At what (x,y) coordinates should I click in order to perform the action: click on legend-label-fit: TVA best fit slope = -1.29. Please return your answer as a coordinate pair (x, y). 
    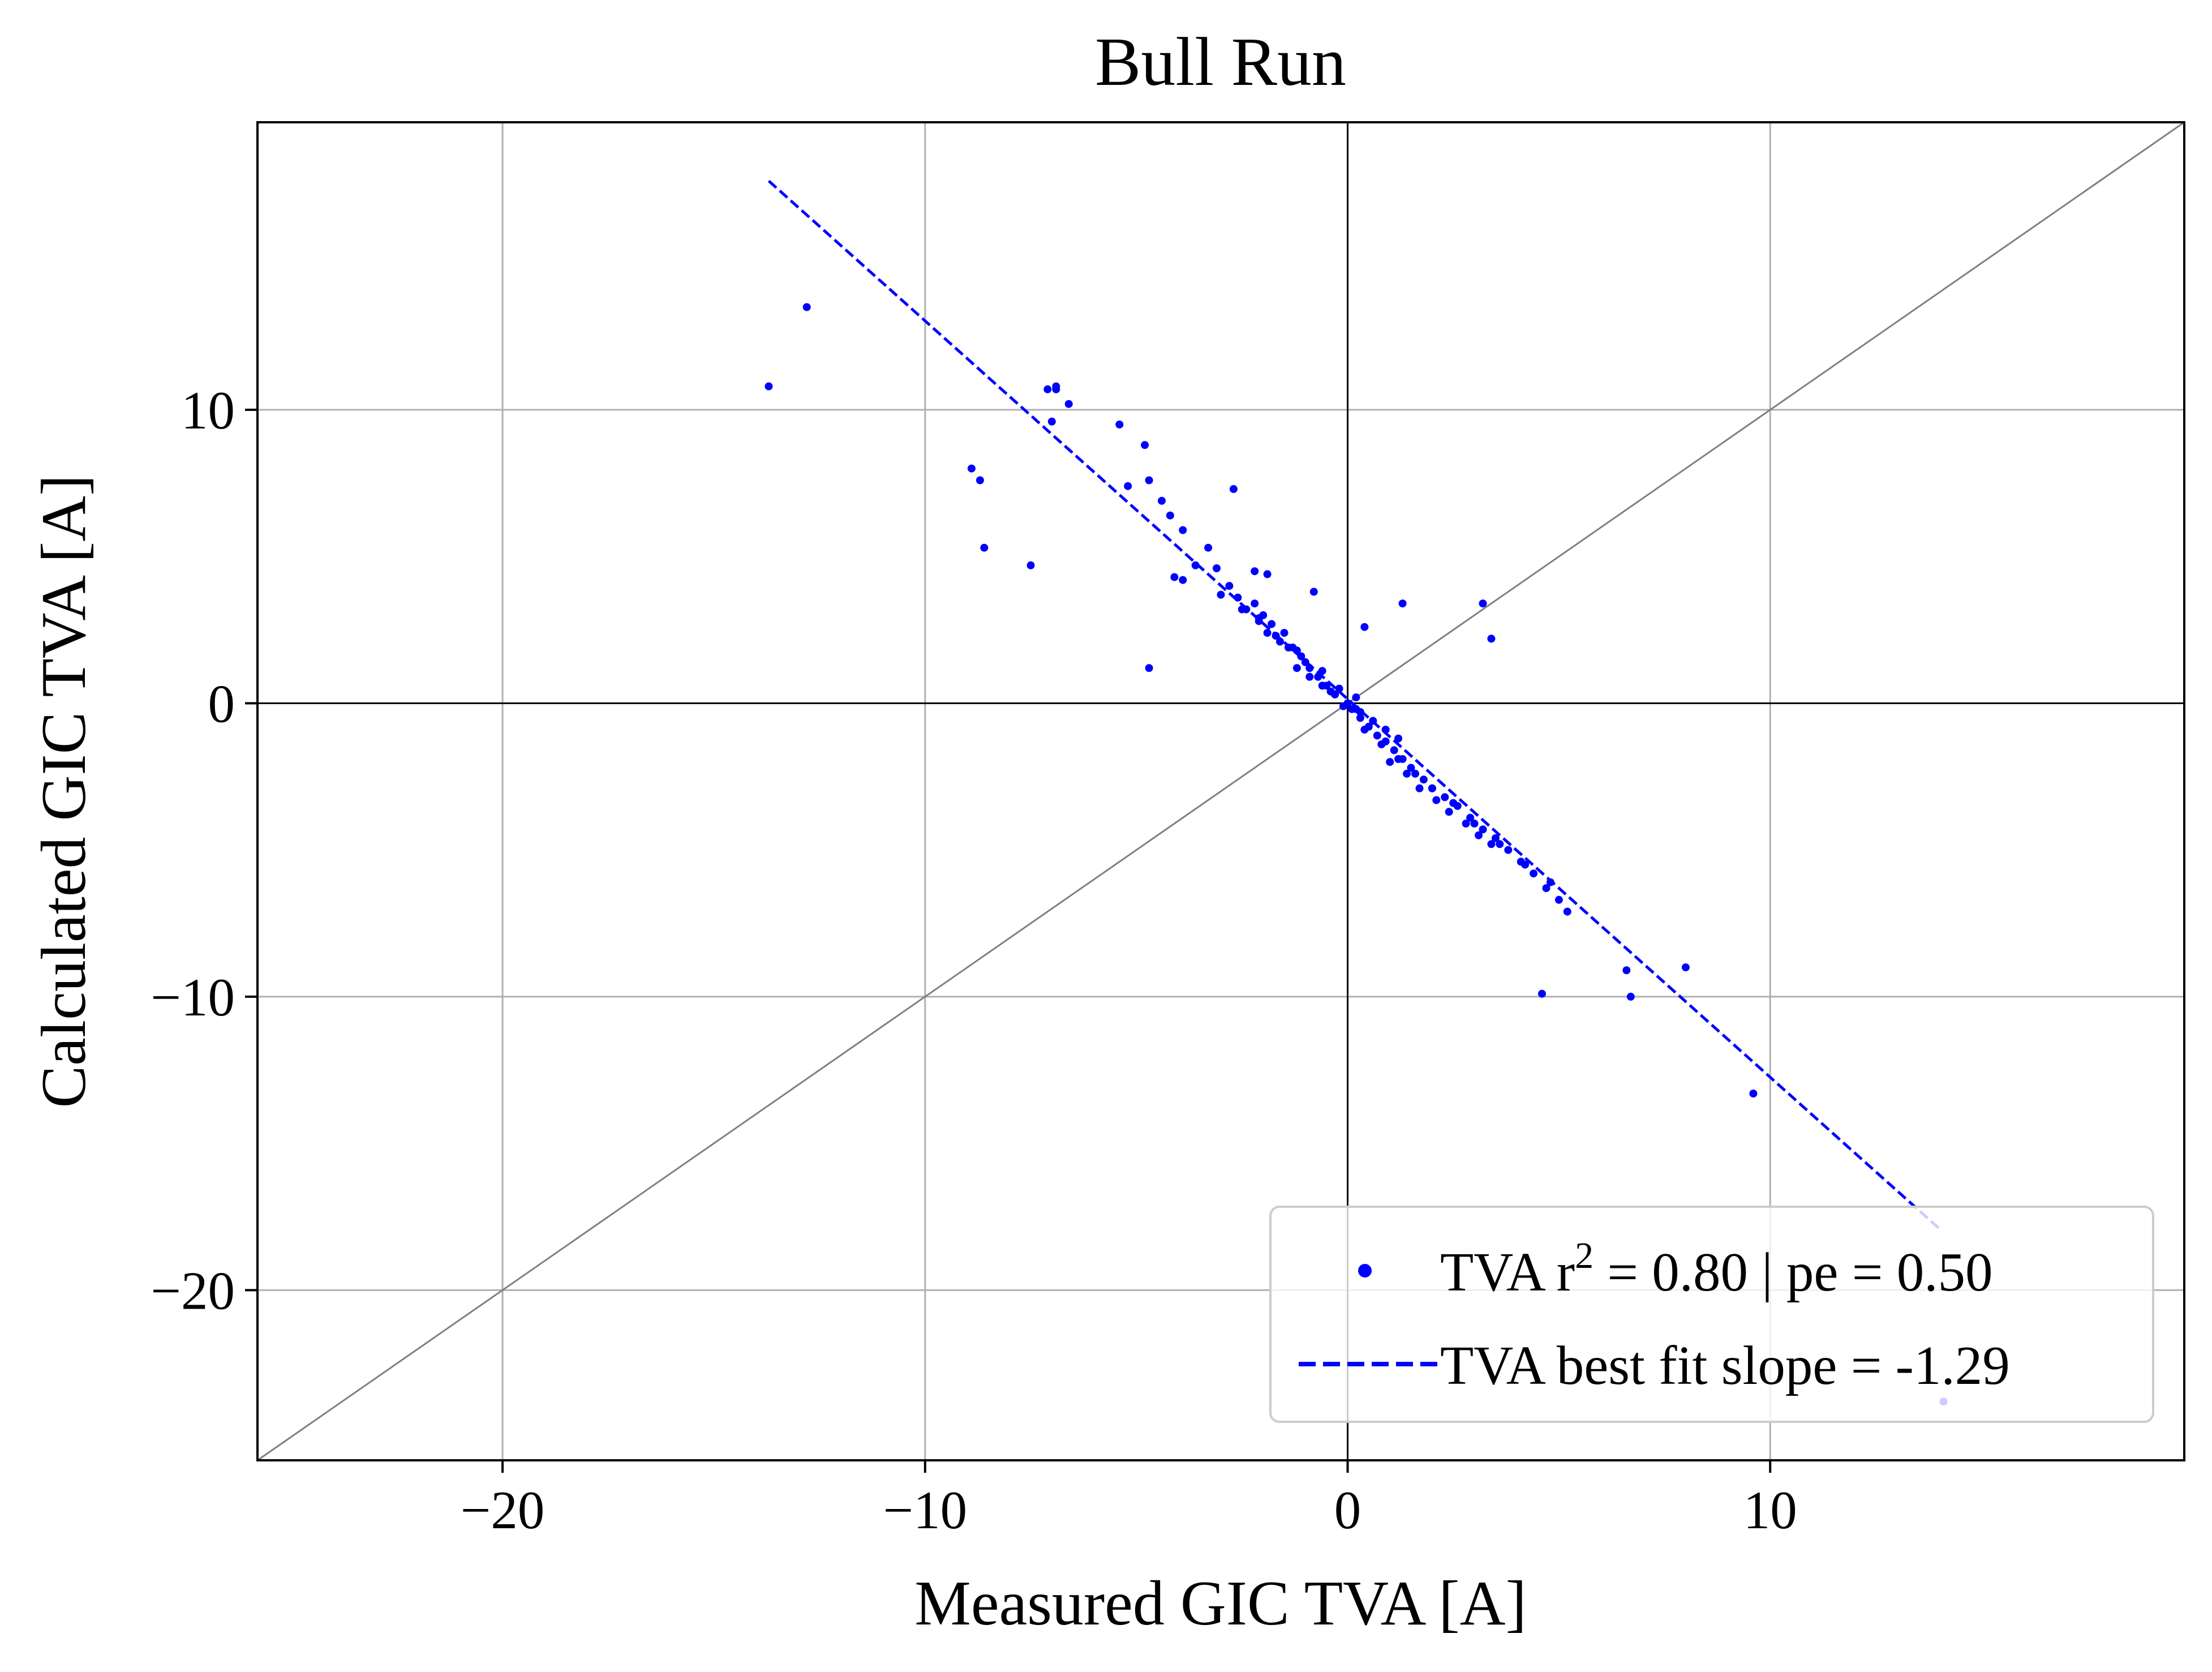
    Looking at the image, I should click on (1725, 1365).